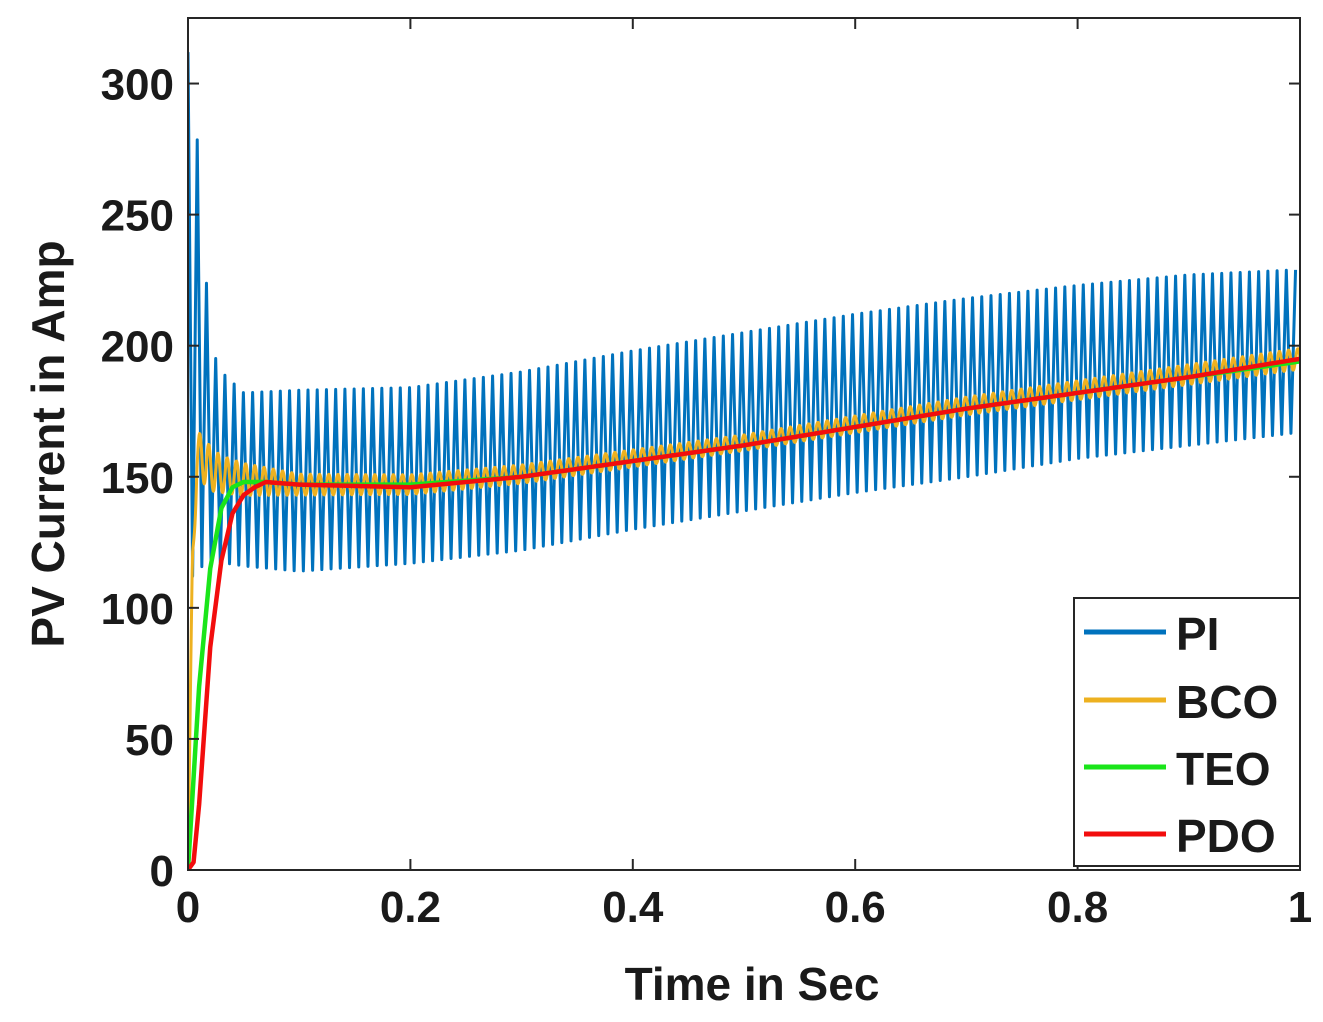  What do you see at coordinates (1077, 907) in the screenshot?
I see `x-tick-label: 0.8` at bounding box center [1077, 907].